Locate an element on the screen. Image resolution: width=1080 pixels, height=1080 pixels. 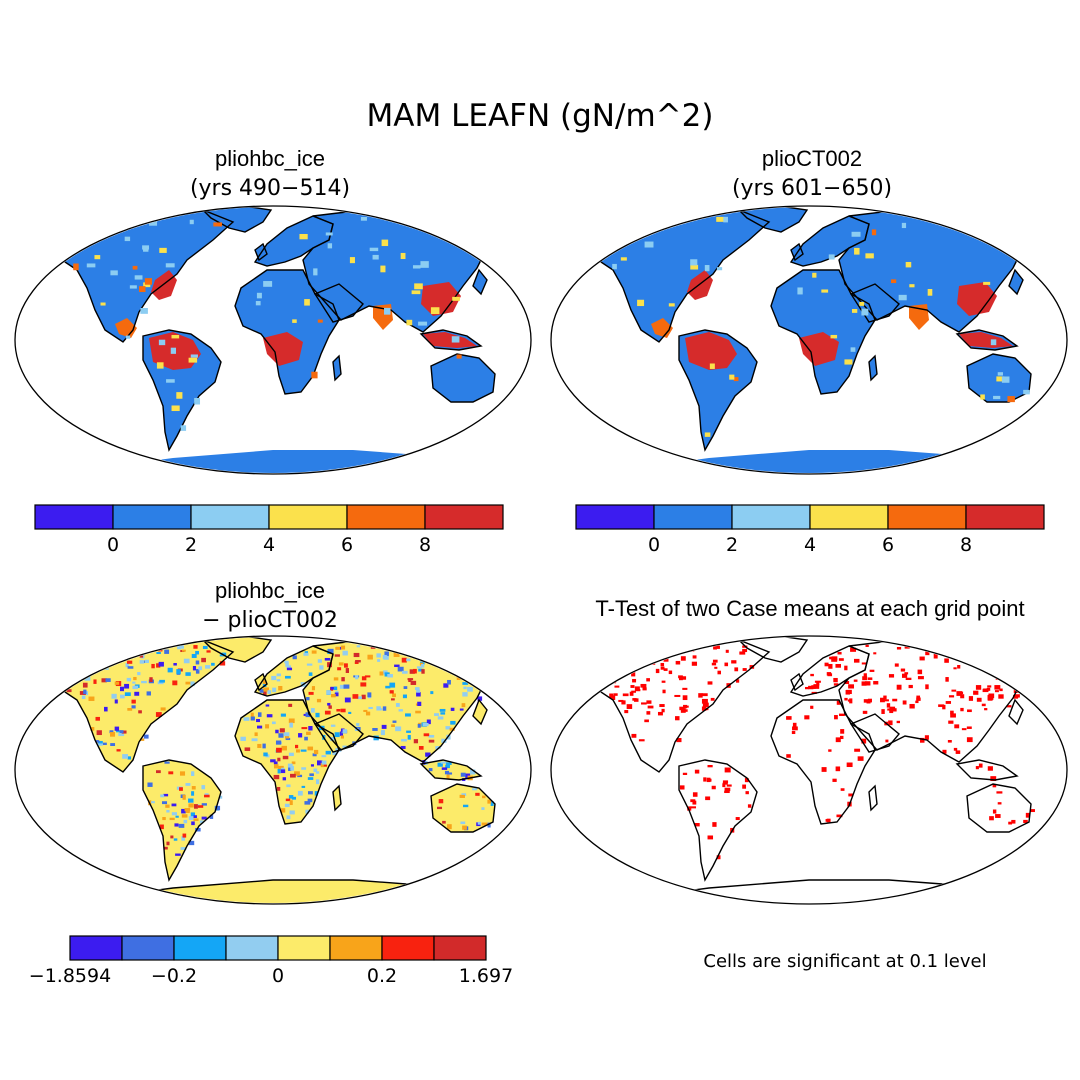
colorbar-tick-label: 1.697 is located at coordinates (486, 976).